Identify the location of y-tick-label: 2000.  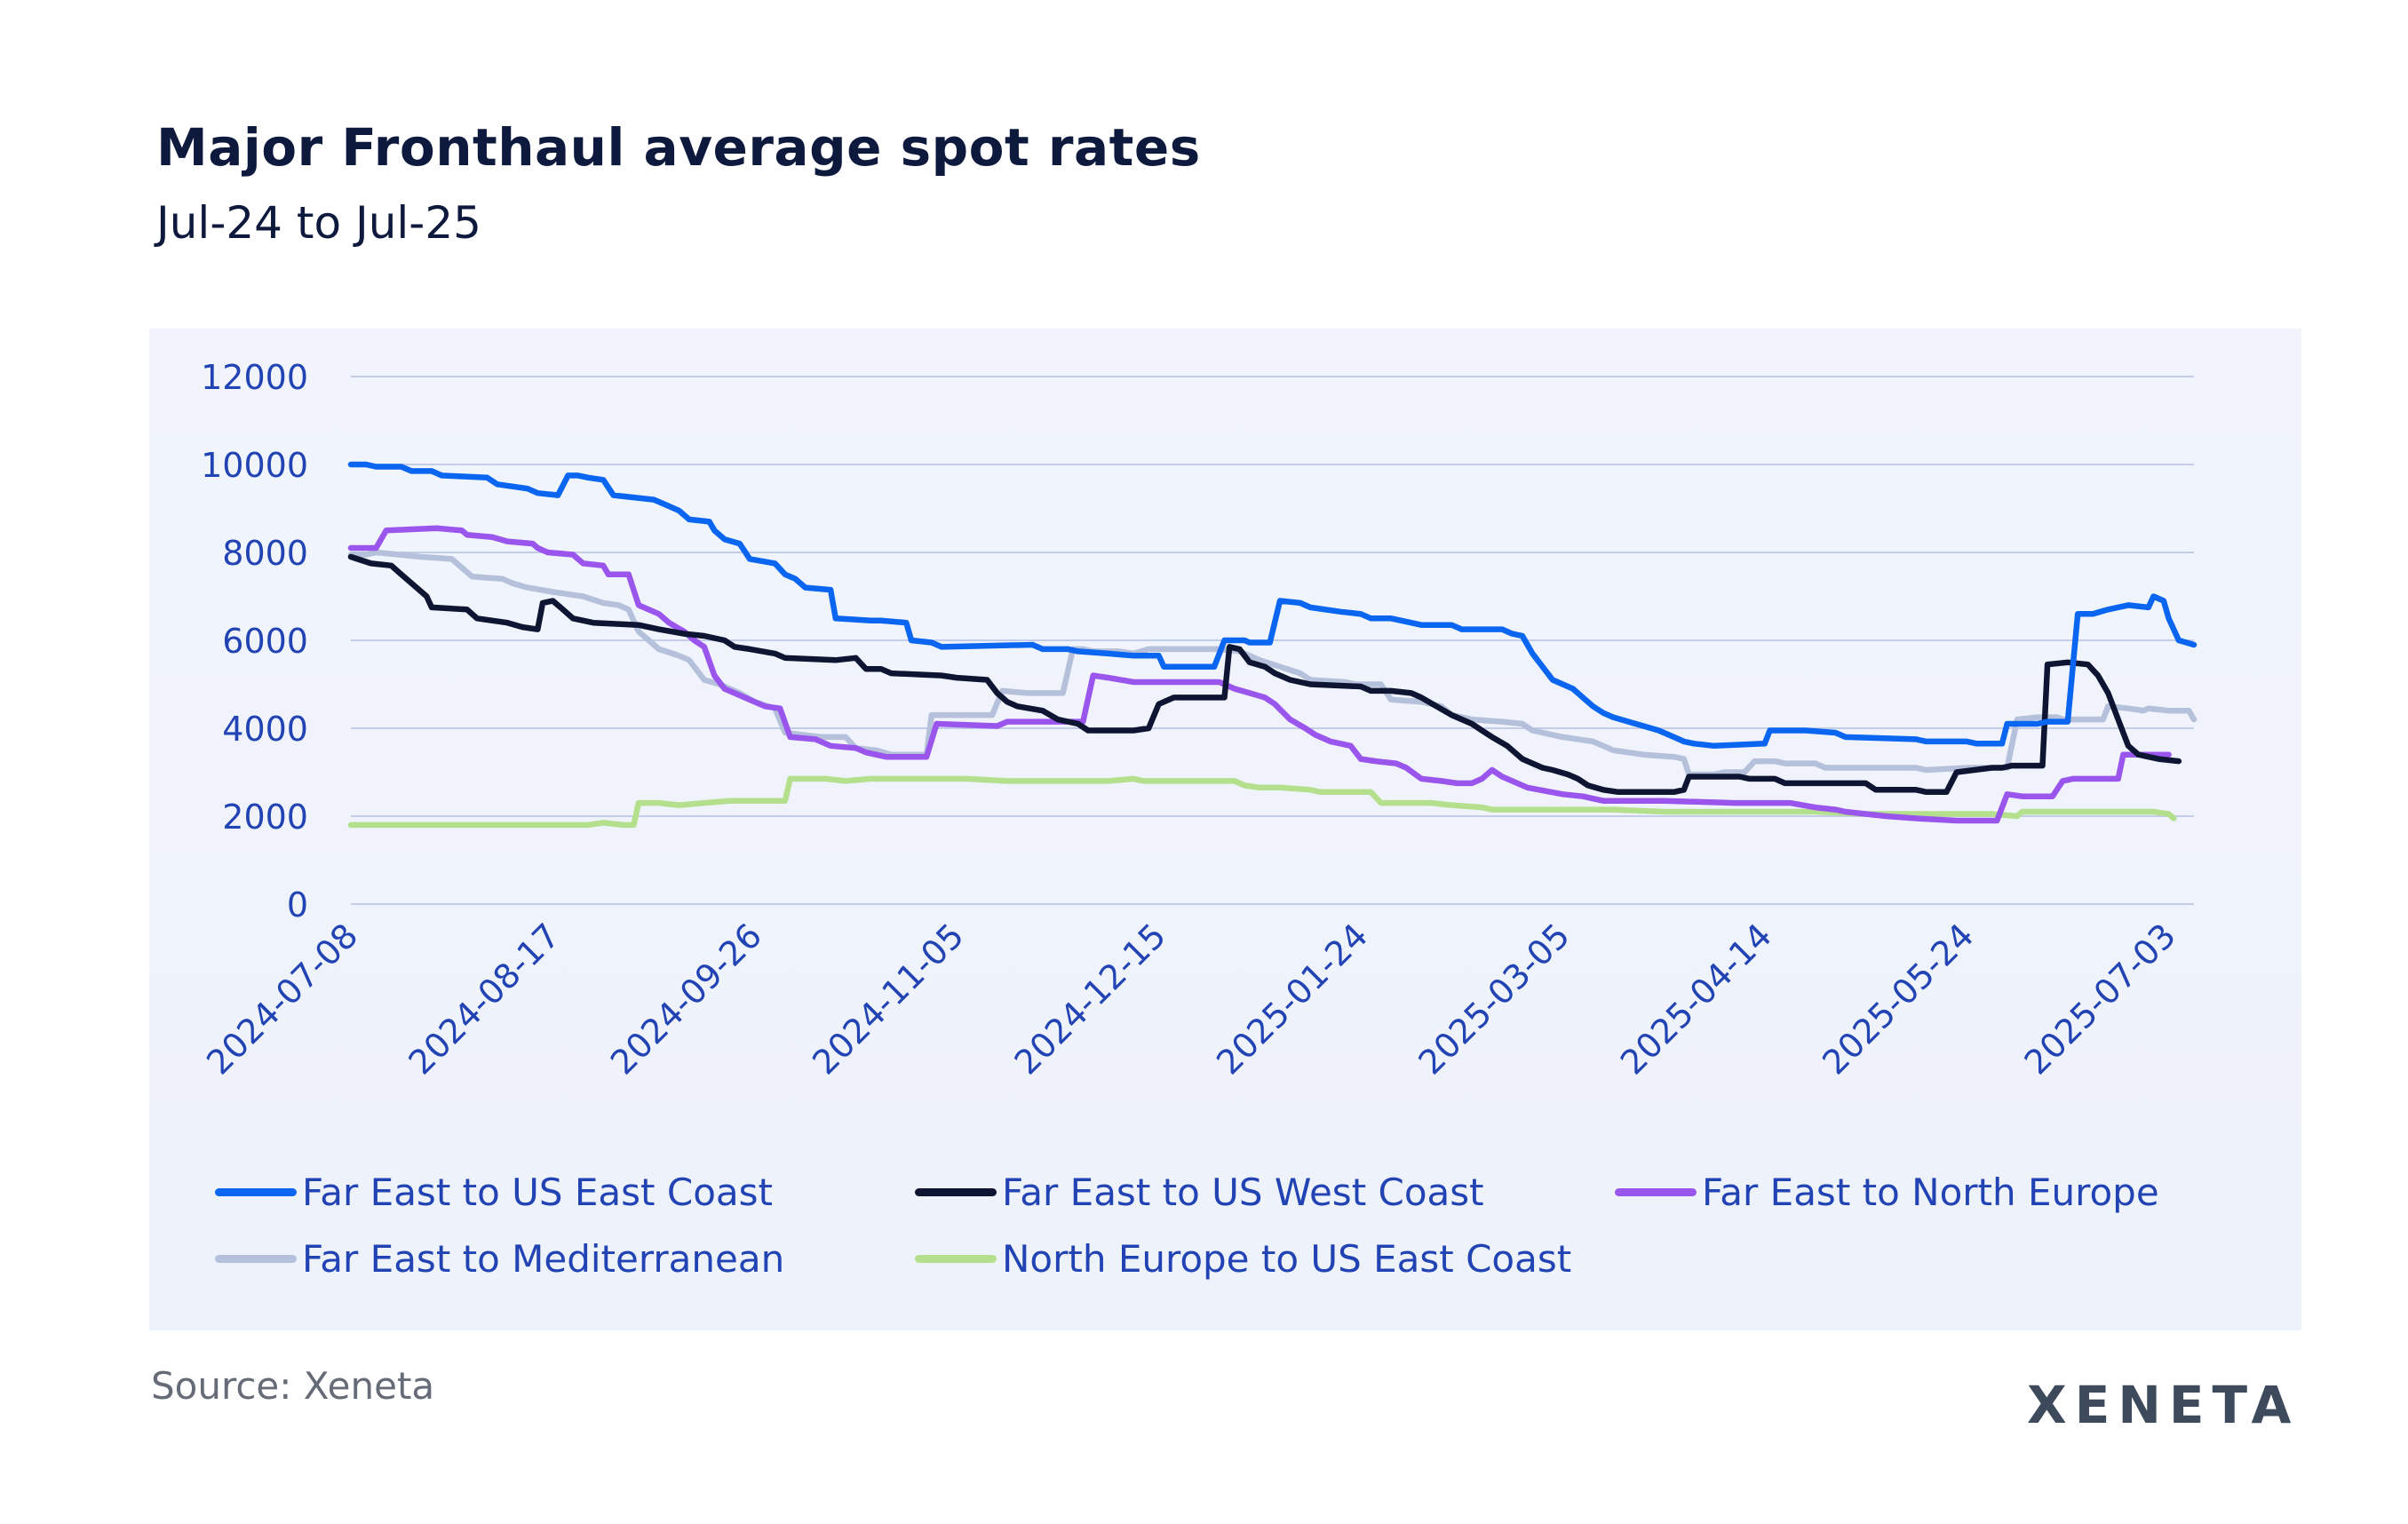
(265, 817).